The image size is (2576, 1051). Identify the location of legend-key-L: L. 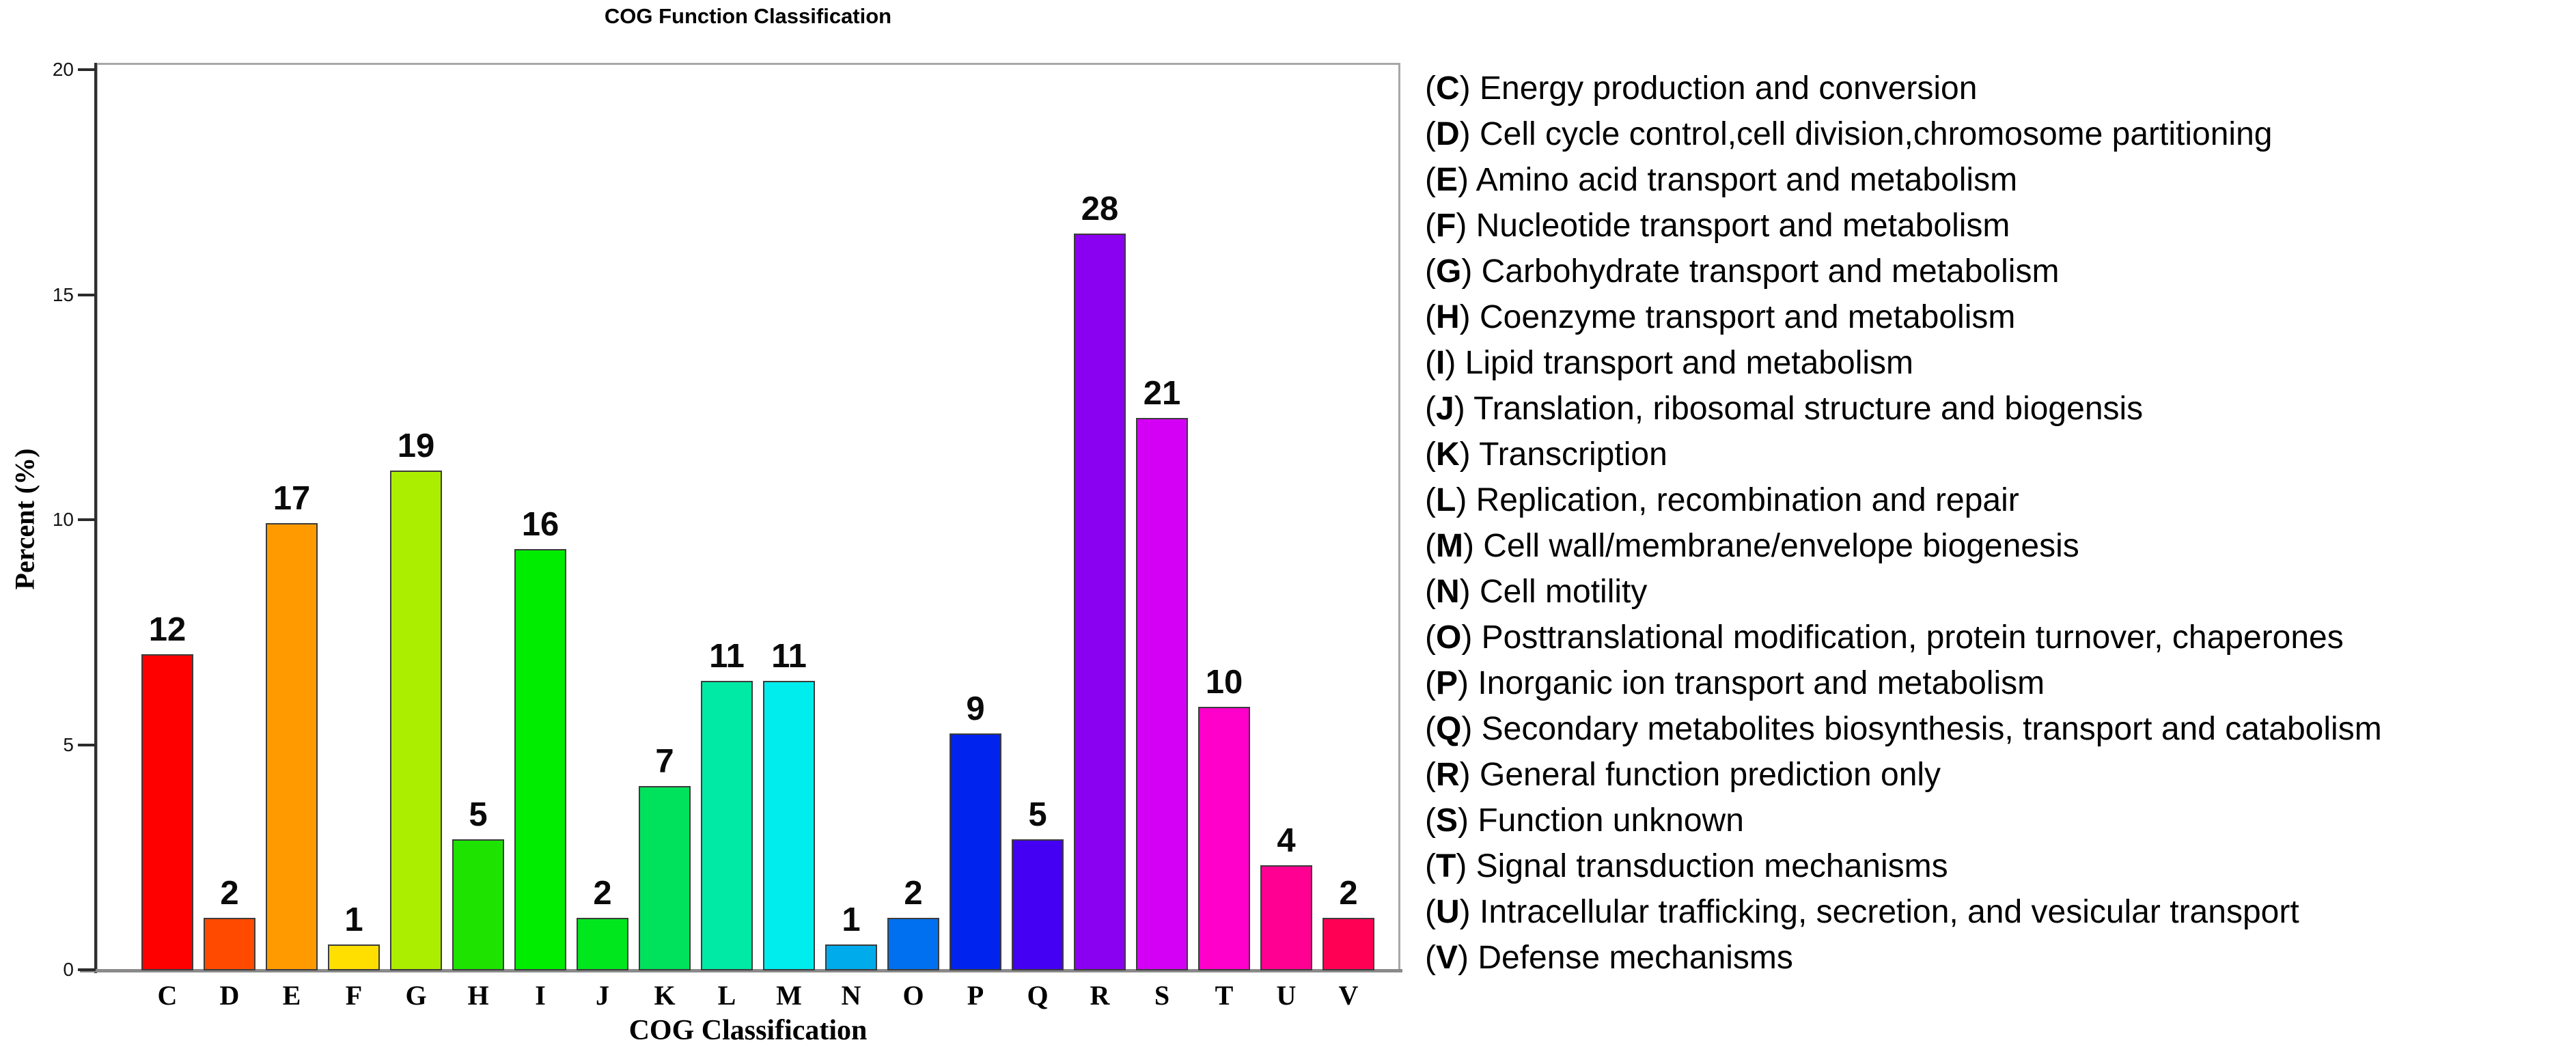
(1445, 500).